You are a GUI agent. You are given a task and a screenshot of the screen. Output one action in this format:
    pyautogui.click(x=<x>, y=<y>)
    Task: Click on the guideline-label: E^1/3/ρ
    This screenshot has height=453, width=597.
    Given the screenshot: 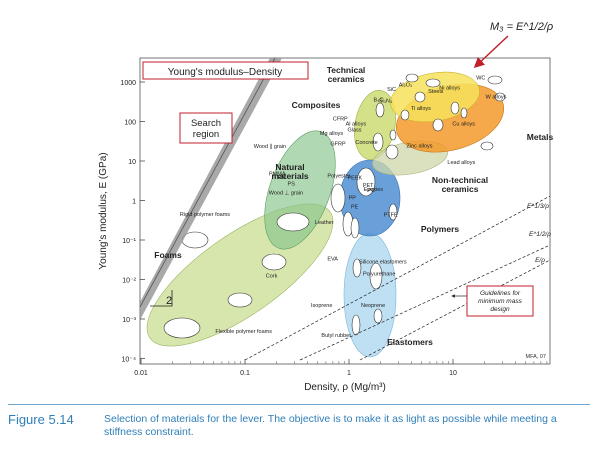 What is the action you would take?
    pyautogui.click(x=538, y=206)
    